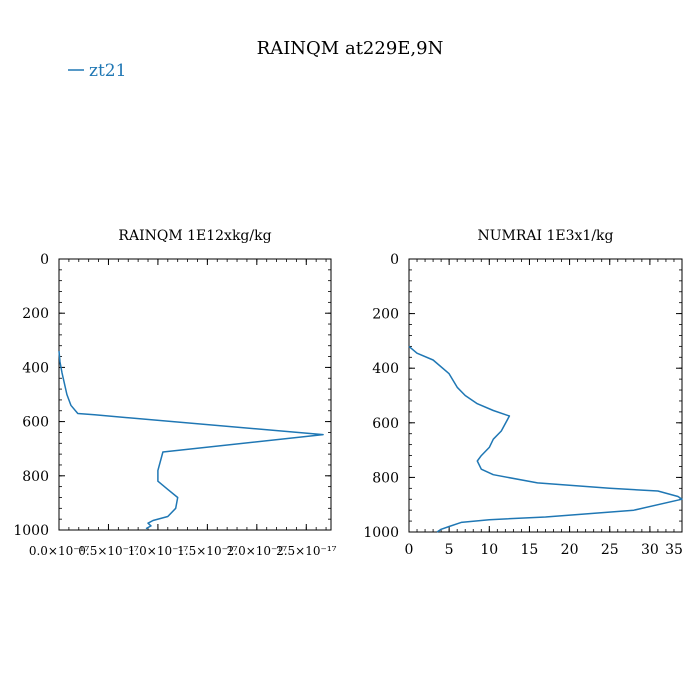 This screenshot has width=700, height=700. Describe the element at coordinates (489, 550) in the screenshot. I see `x-tick-label: 10` at that location.